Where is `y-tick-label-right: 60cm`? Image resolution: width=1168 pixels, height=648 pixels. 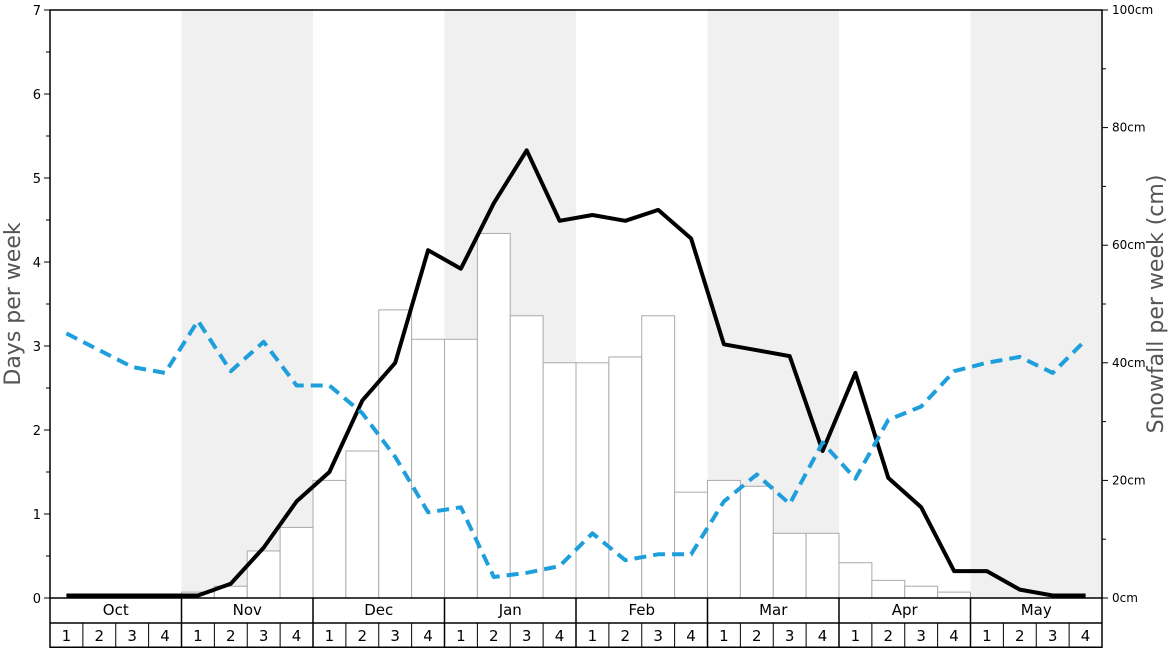
y-tick-label-right: 60cm is located at coordinates (1129, 245).